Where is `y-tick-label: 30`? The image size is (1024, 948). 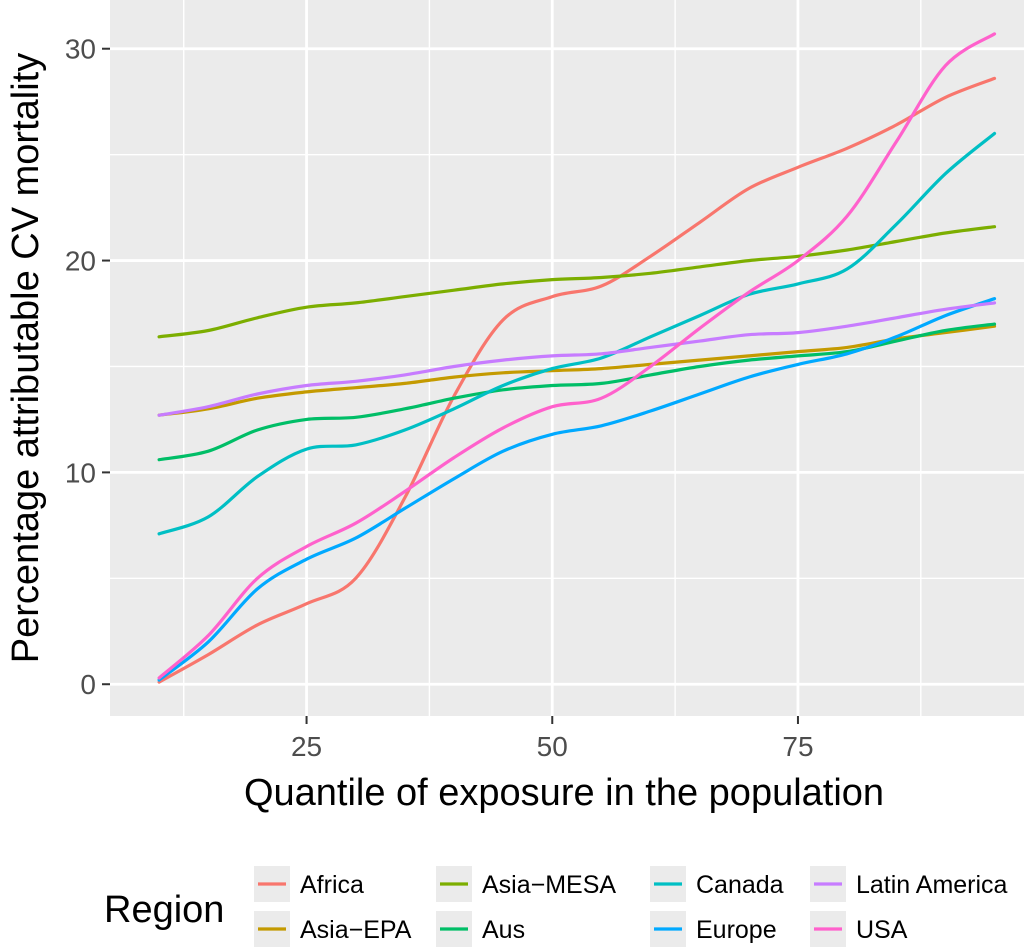
y-tick-label: 30 is located at coordinates (80, 49).